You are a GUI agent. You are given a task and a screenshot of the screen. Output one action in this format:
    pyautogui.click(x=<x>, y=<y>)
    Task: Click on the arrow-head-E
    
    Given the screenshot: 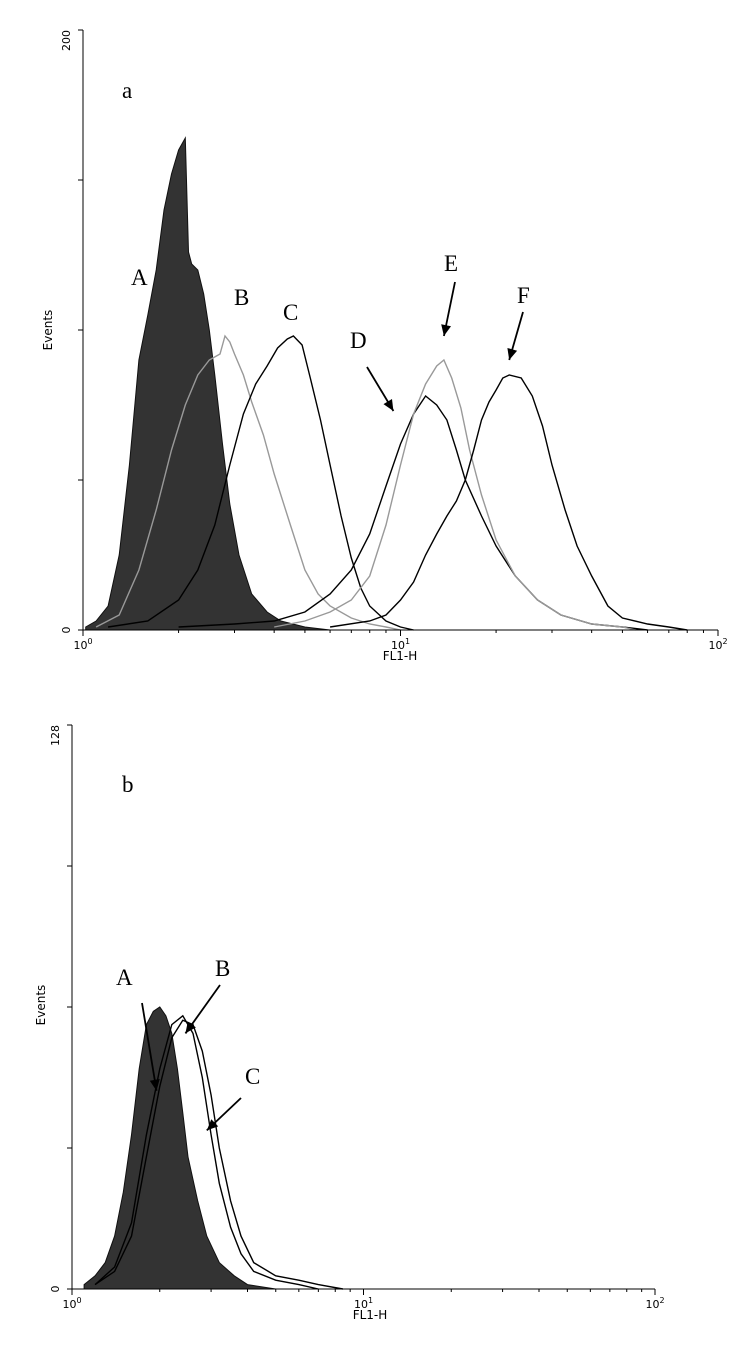 What is the action you would take?
    pyautogui.click(x=446, y=330)
    